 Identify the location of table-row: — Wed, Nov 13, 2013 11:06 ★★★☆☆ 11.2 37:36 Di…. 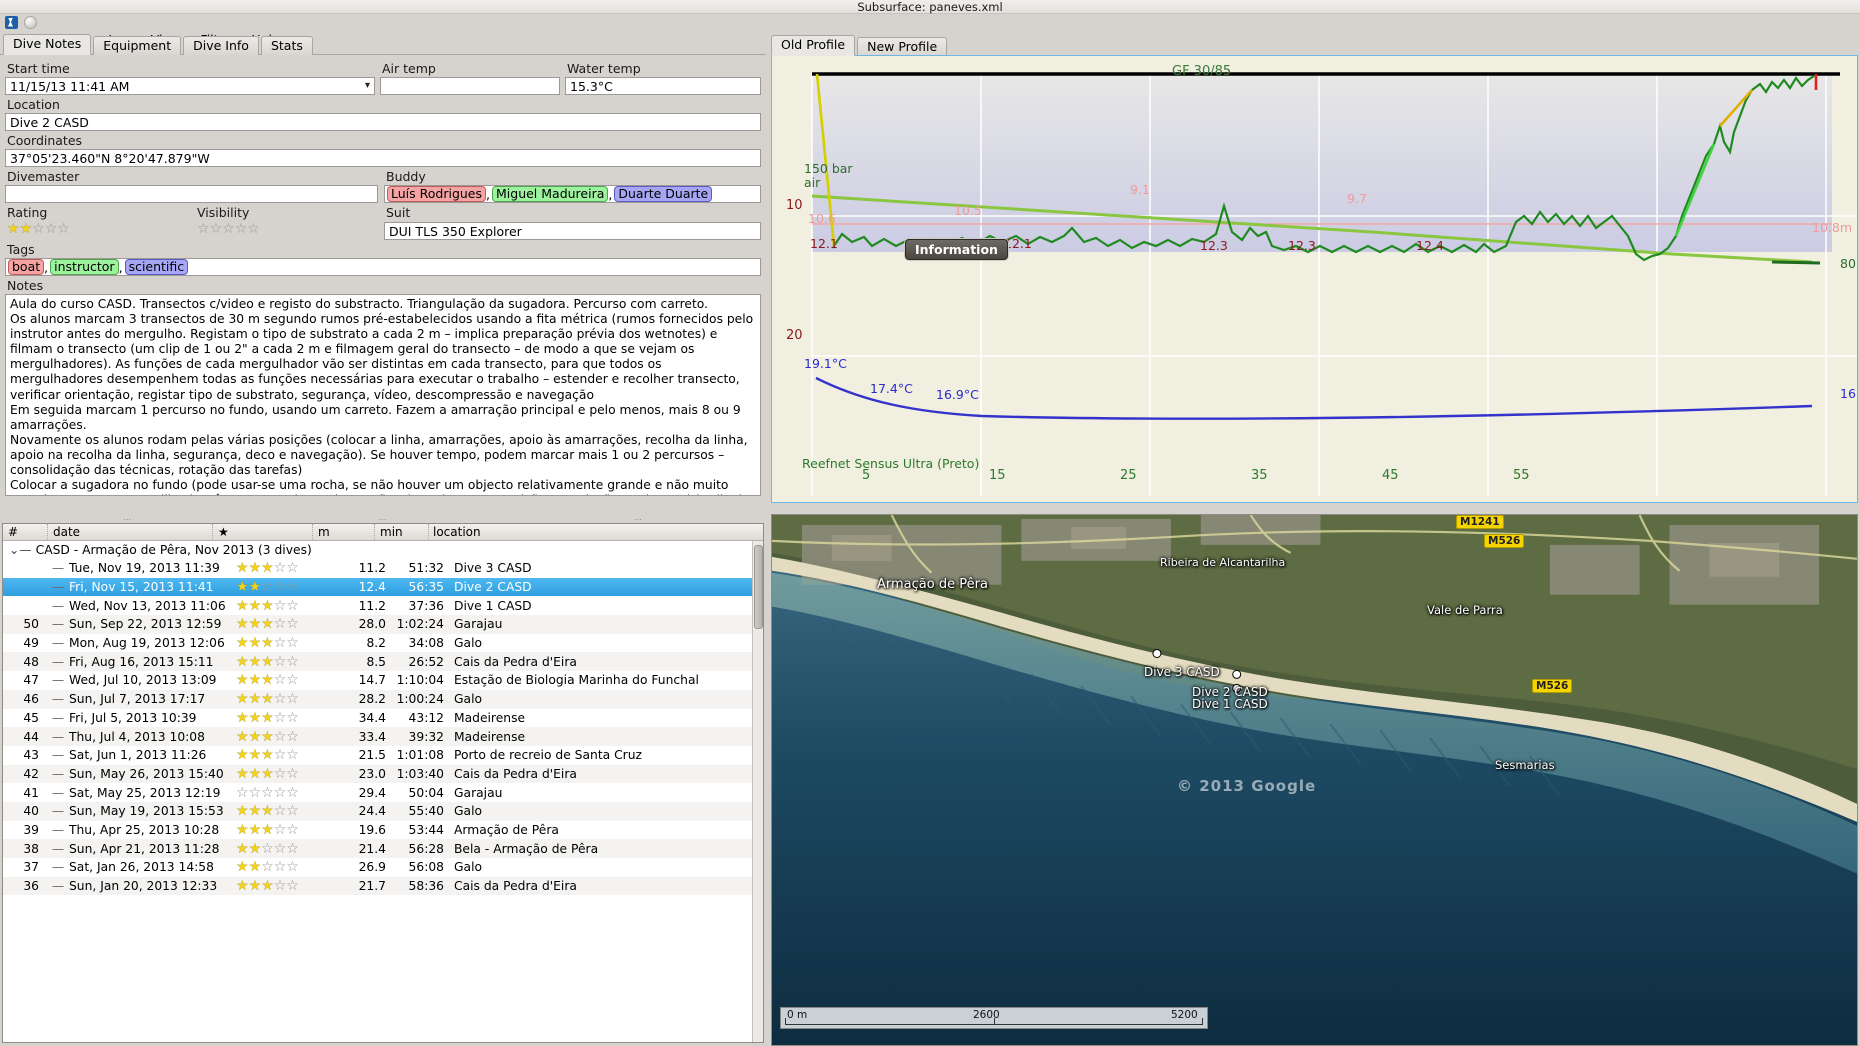
(383, 606).